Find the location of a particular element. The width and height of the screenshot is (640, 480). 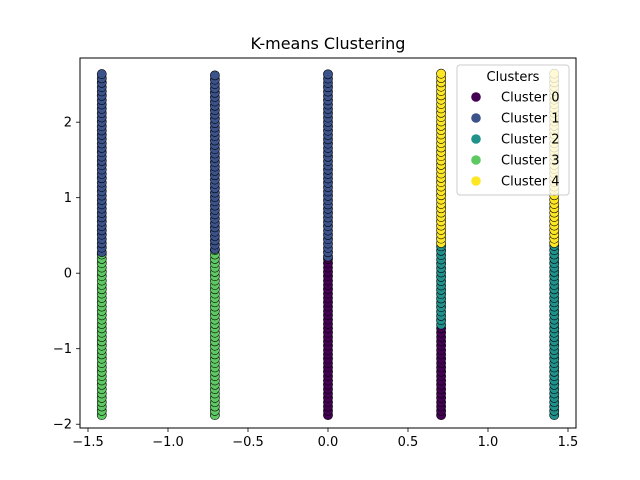

x-tick-label: −0.5 is located at coordinates (248, 442).